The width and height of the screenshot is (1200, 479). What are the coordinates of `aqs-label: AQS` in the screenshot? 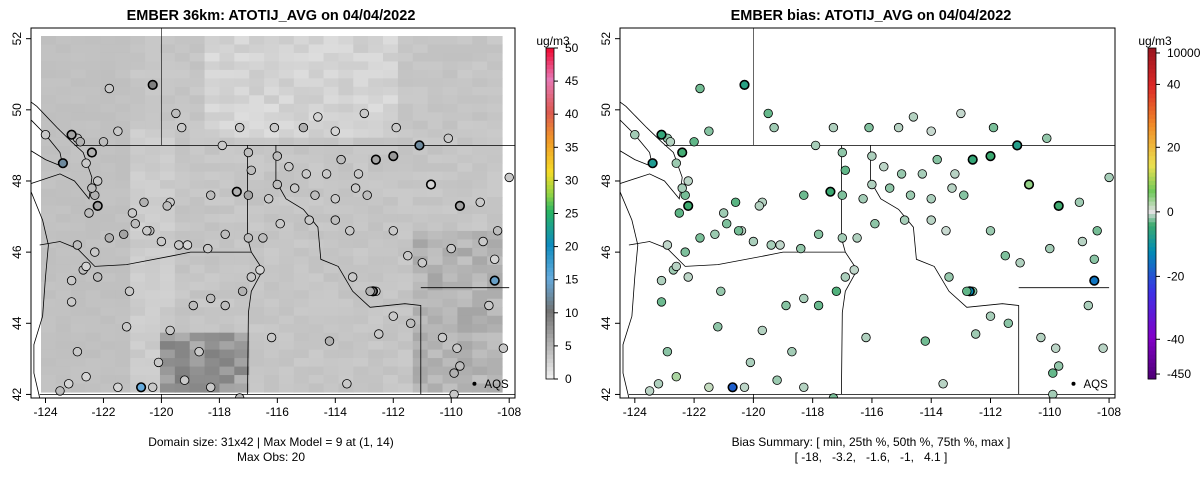 It's located at (1096, 385).